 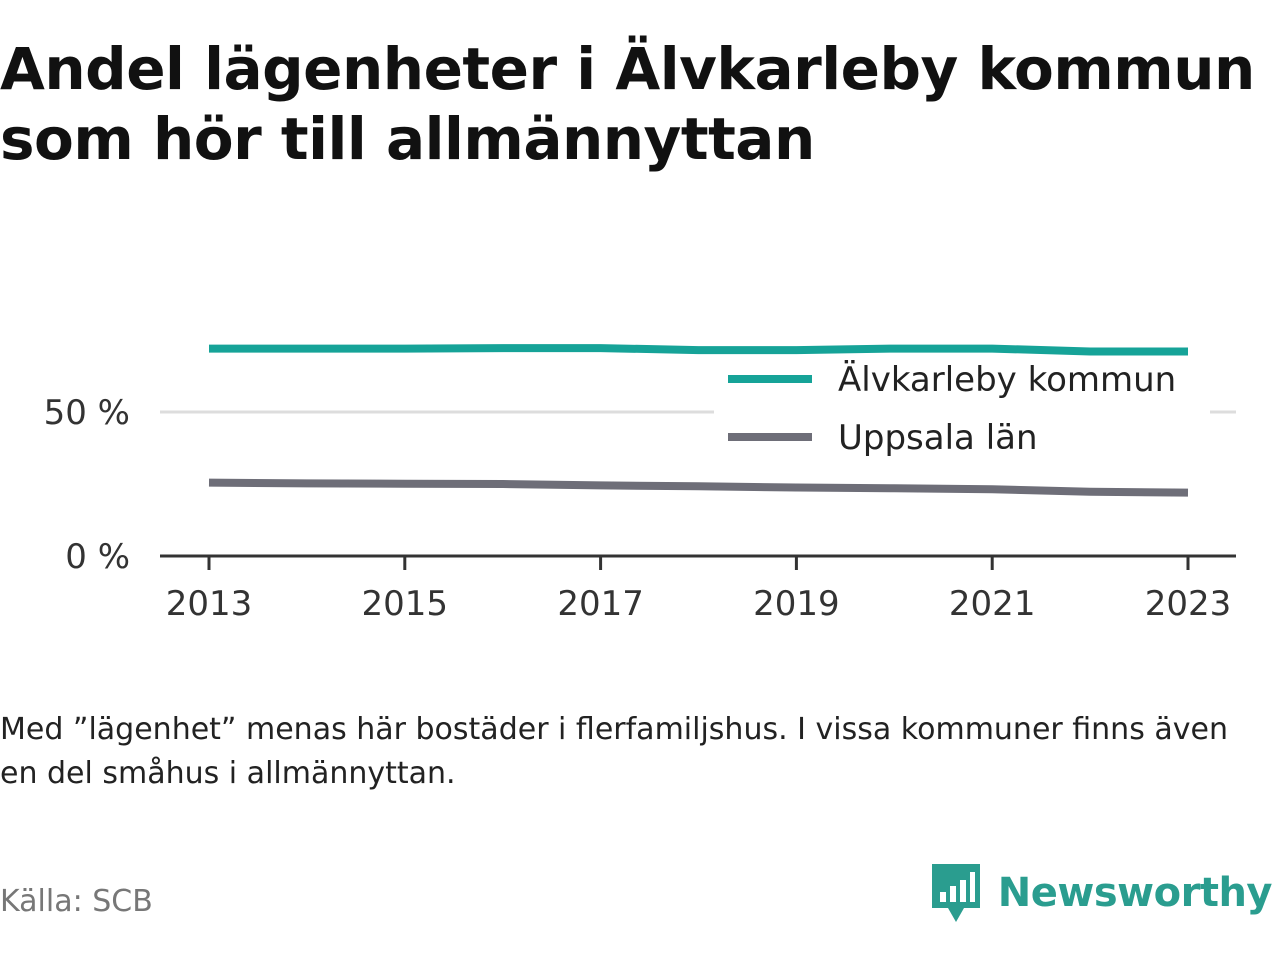 I want to click on source-label: Källa: SCB, so click(x=76, y=901).